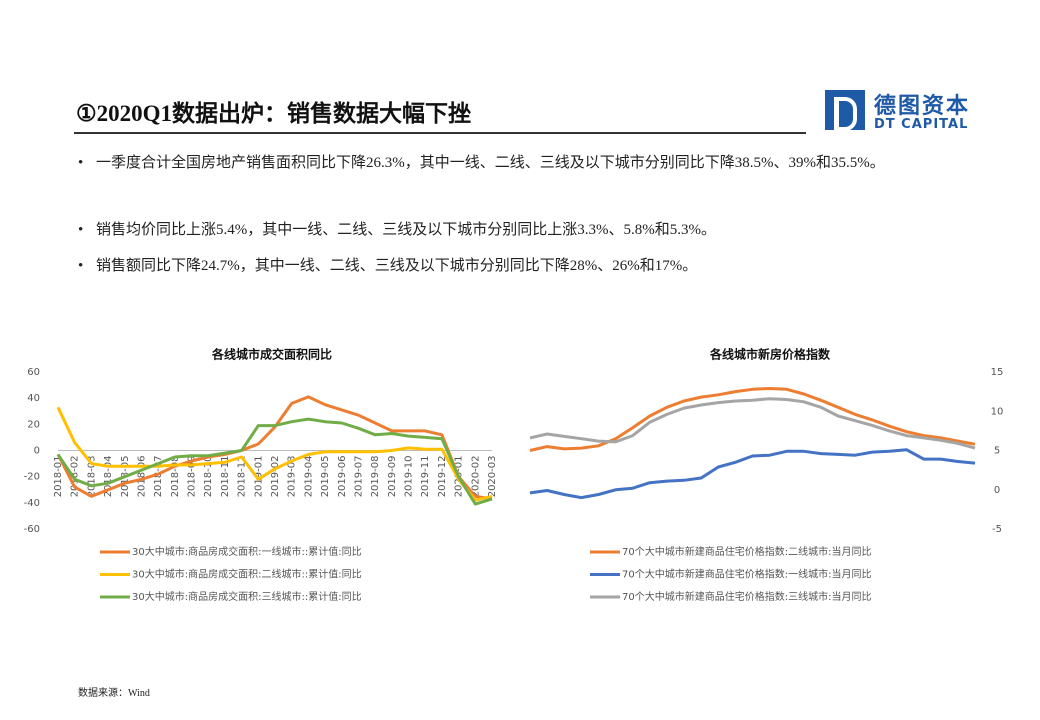  I want to click on legend-label: 70个大中城市新建商品住宅价格指数:三线城市:当月同比, so click(746, 596).